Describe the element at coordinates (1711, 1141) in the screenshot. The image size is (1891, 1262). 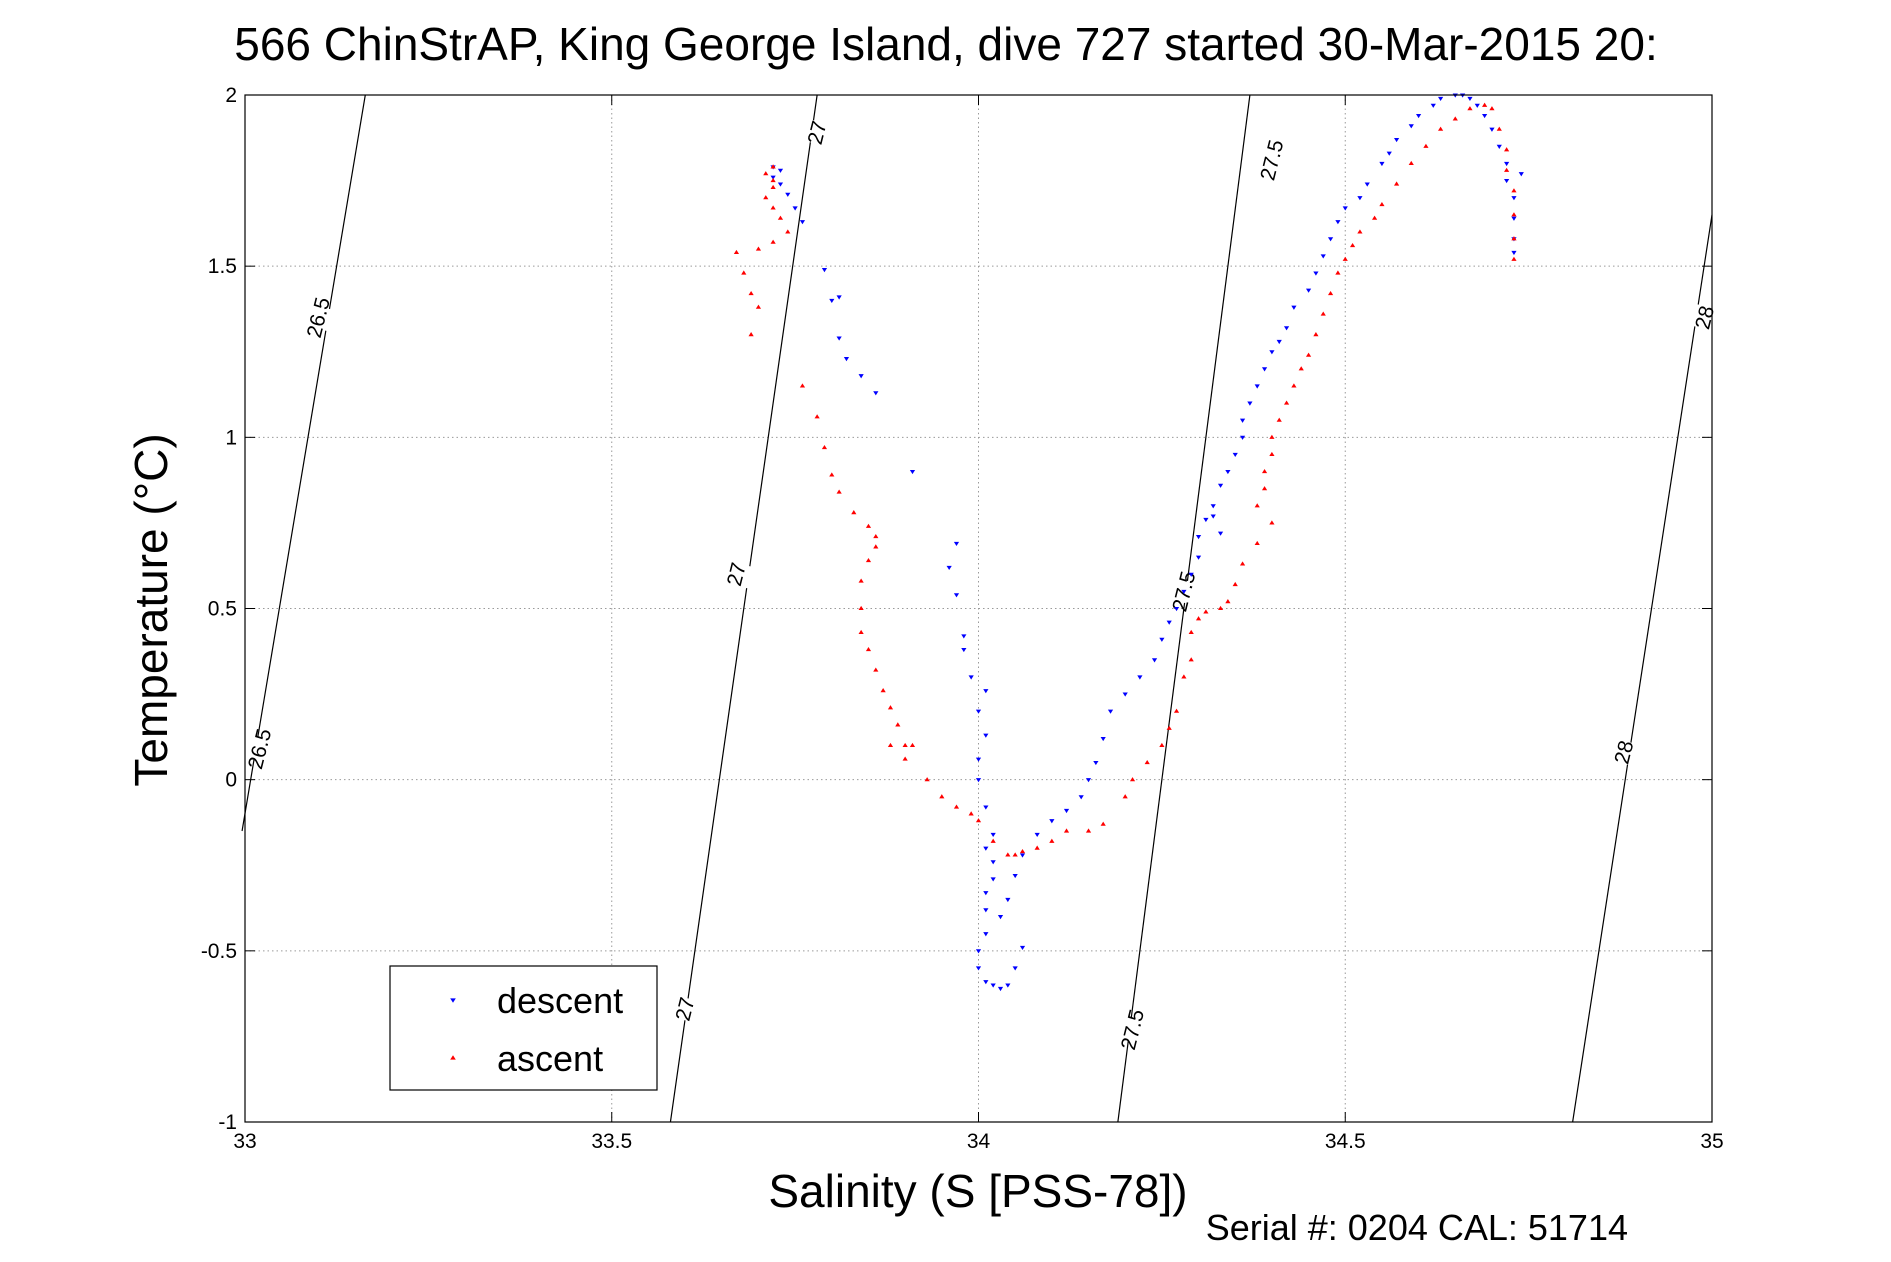
I see `x-tick-label: 35` at that location.